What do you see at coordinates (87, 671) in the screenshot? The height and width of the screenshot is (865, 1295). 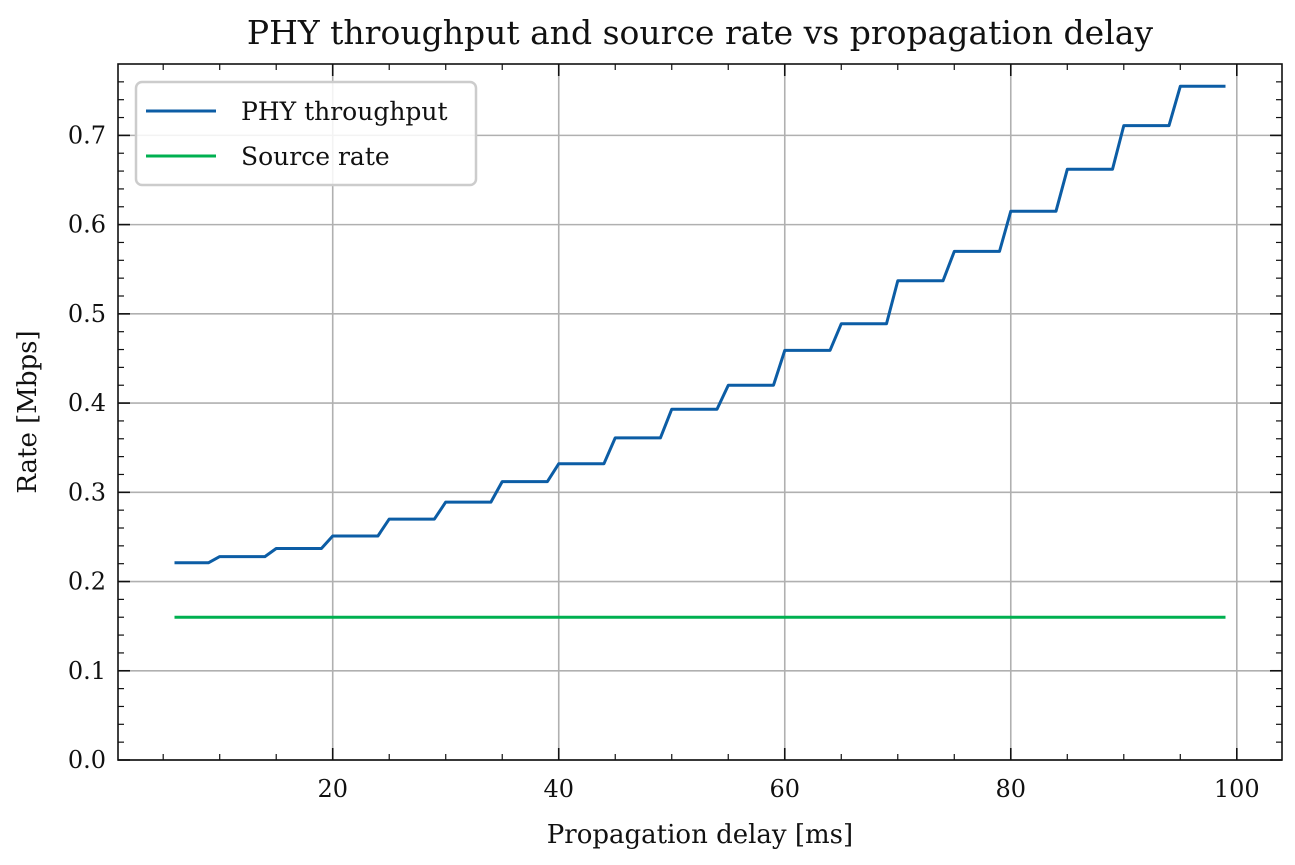 I see `y-tick-label: 0.1` at bounding box center [87, 671].